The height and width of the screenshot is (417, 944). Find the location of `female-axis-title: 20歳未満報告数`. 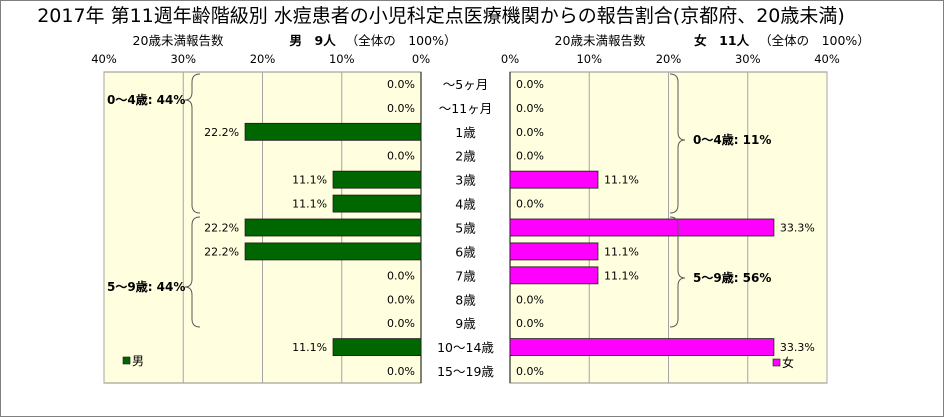

female-axis-title: 20歳未満報告数 is located at coordinates (600, 40).